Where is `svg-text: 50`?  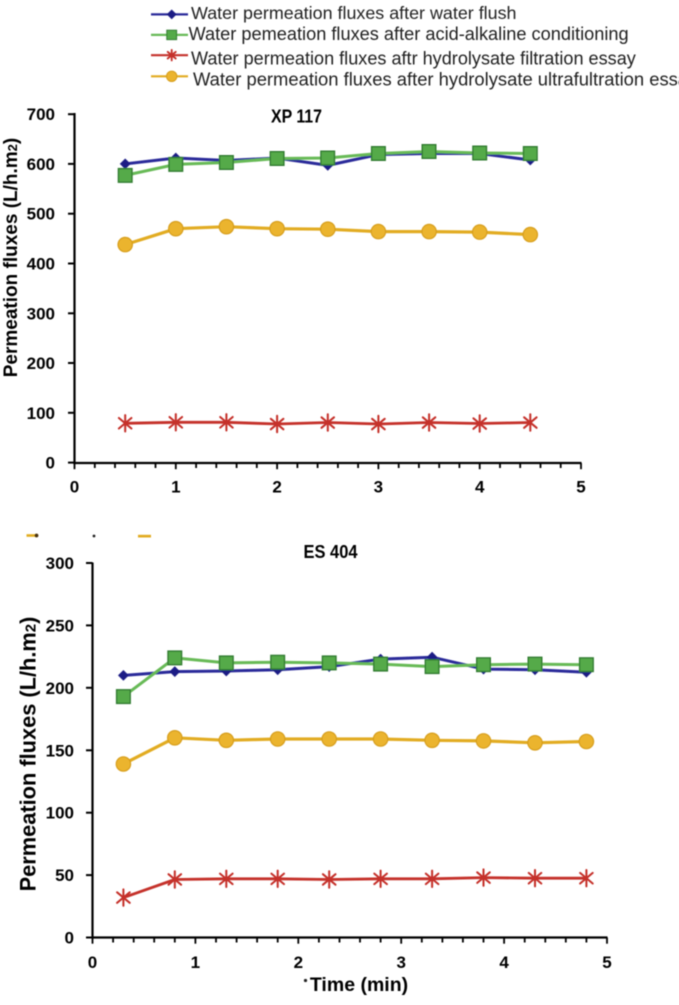 svg-text: 50 is located at coordinates (64, 875).